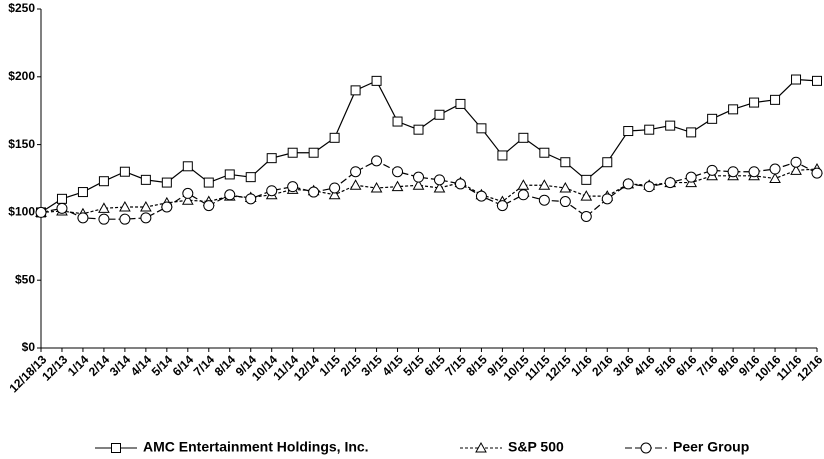 This screenshot has width=824, height=459. I want to click on legend-item: S&P 500, so click(512, 447).